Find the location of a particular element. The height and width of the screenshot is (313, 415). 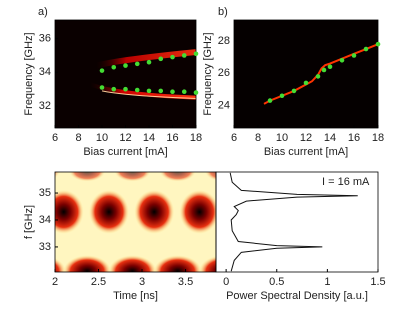

y-tick-label: 33 is located at coordinates (45, 247).